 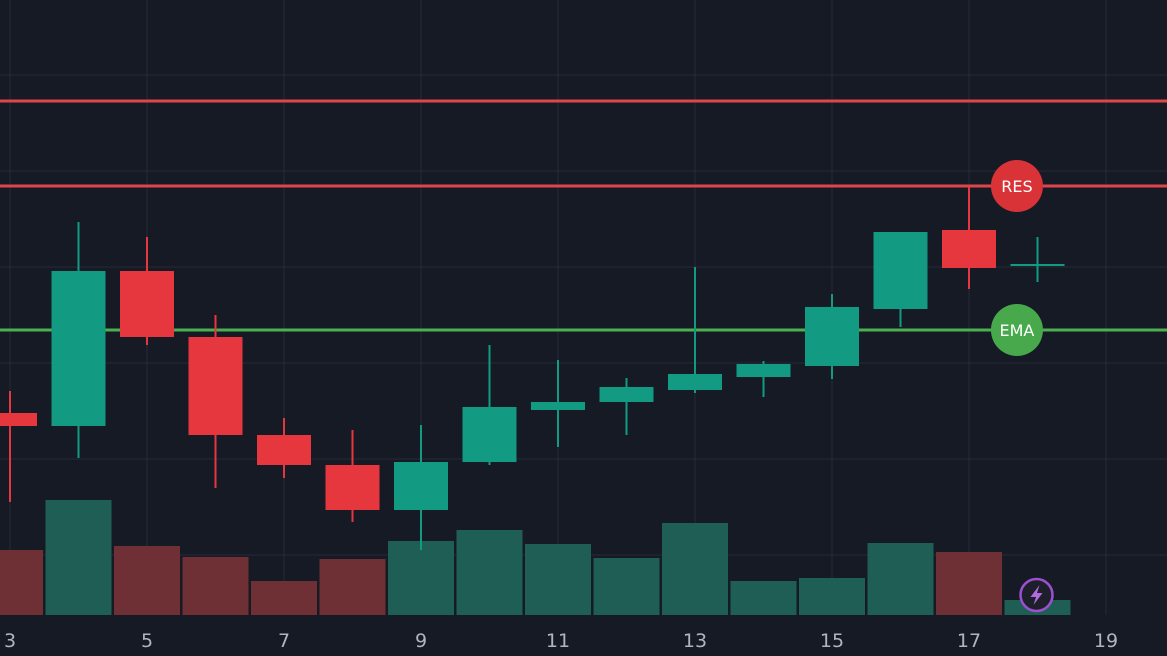 I want to click on x-tick-label: 7, so click(x=284, y=641).